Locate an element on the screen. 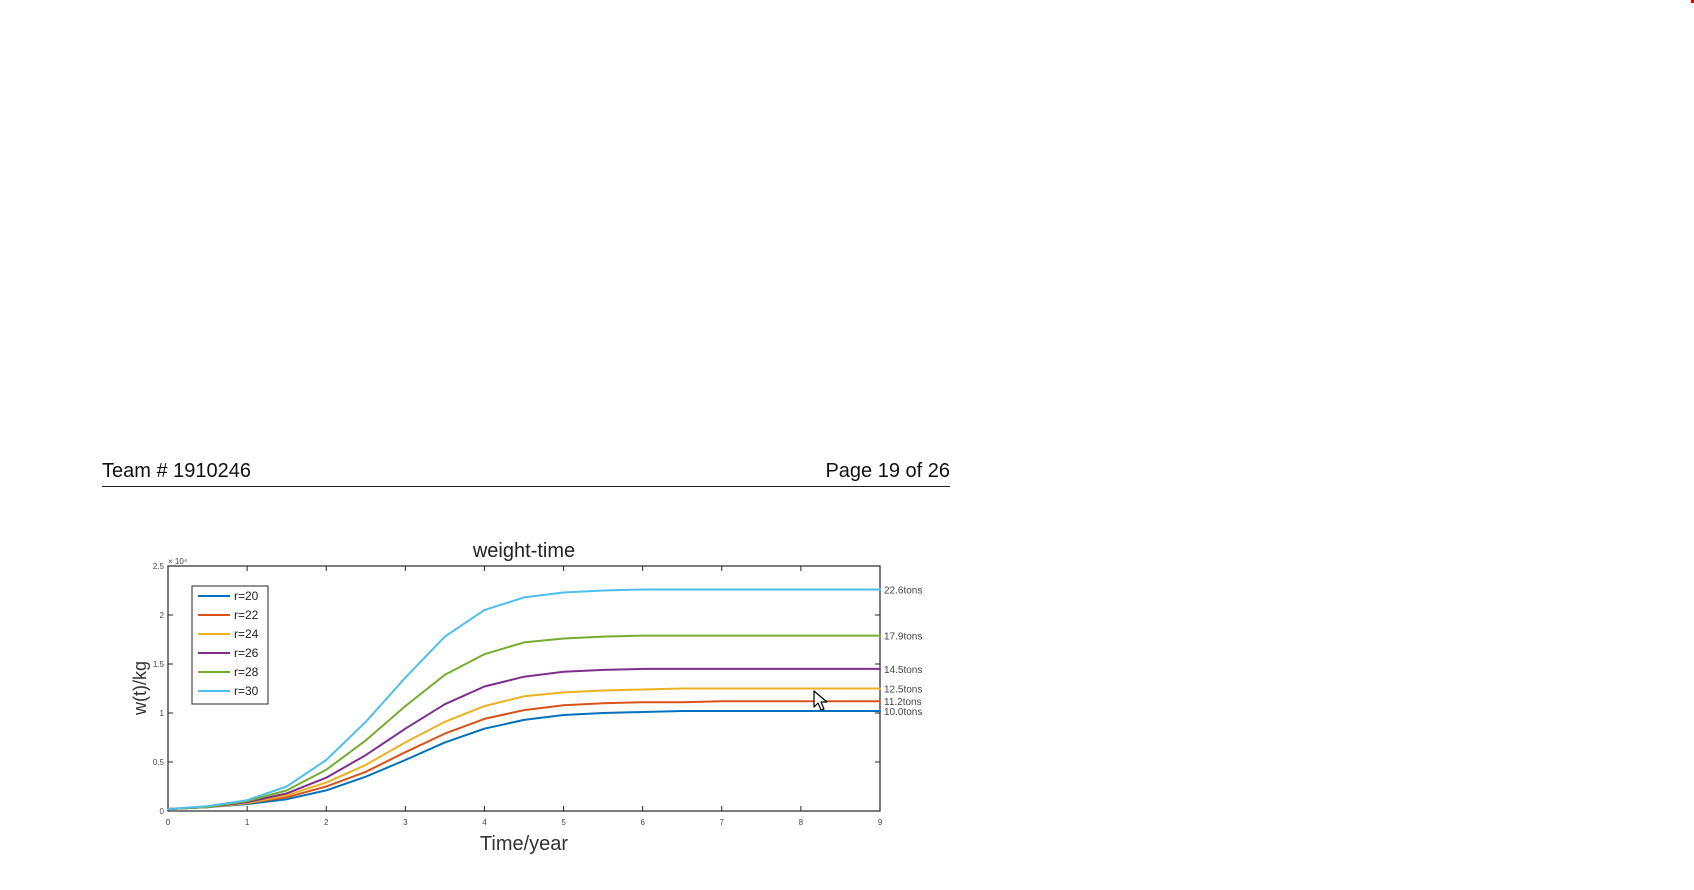 This screenshot has width=1694, height=890. ticks-layer: 0 1 2 3 4 5 6 7 8 9 0 0.5 1 1.5 2 2.5 is located at coordinates (518, 694).